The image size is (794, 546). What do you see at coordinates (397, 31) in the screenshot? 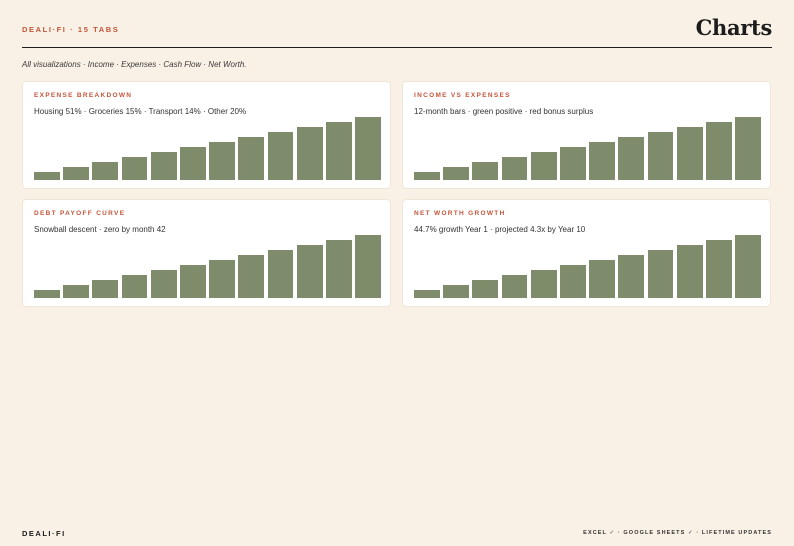
I see `page-header: DEALI·FI · 15 TABS Charts` at bounding box center [397, 31].